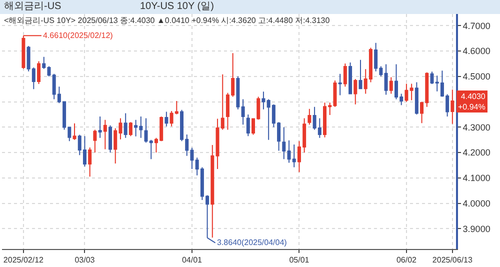 The height and width of the screenshot is (267, 500). Describe the element at coordinates (299, 260) in the screenshot. I see `x-tick-label: 05/01` at that location.